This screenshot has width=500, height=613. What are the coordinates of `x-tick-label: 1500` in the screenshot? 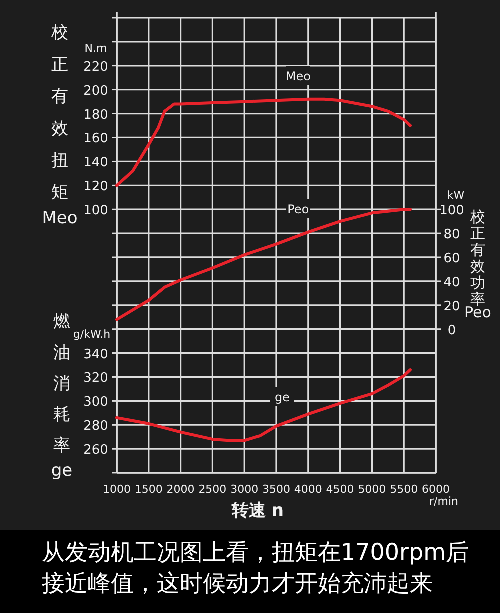 It's located at (148, 489).